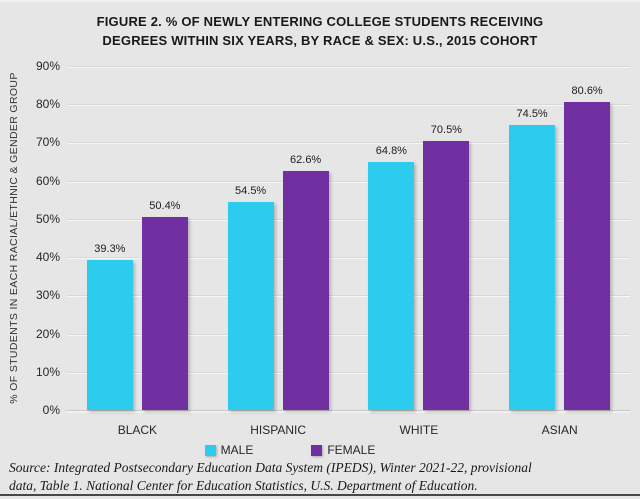 Image resolution: width=640 pixels, height=499 pixels. I want to click on legend-item-female: FEMALE, so click(343, 450).